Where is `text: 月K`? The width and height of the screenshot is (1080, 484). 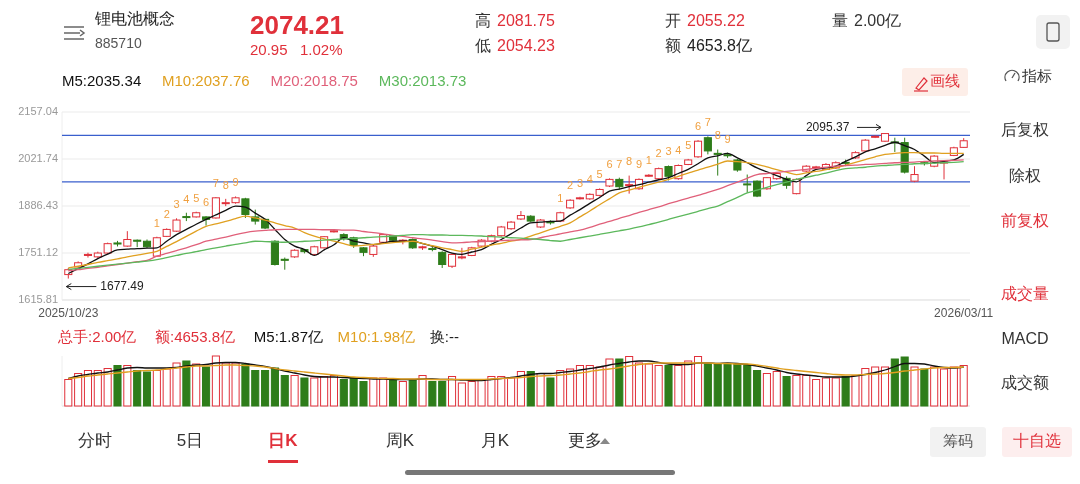 text: 月K is located at coordinates (495, 441).